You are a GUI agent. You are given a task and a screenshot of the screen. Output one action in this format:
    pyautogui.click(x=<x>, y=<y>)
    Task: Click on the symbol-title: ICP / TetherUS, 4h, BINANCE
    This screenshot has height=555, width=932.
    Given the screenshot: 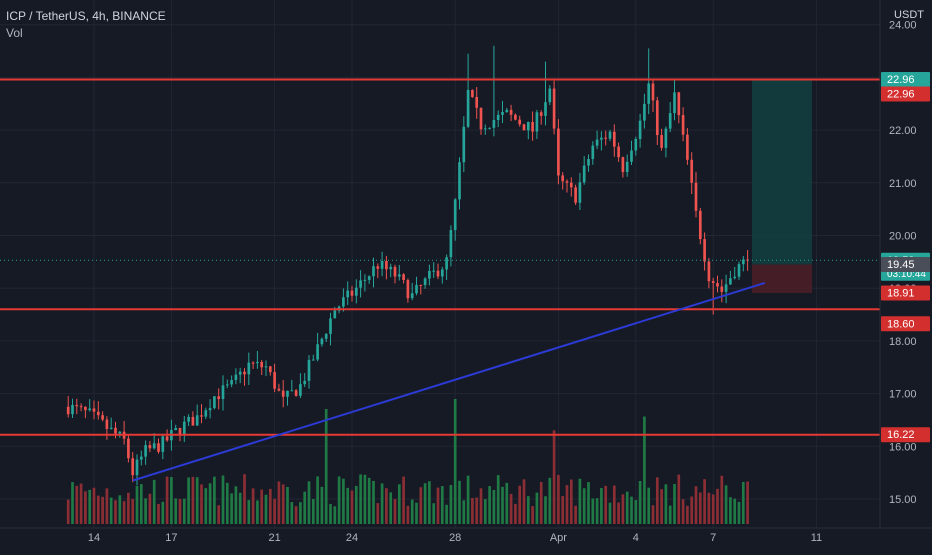 What is the action you would take?
    pyautogui.click(x=86, y=16)
    